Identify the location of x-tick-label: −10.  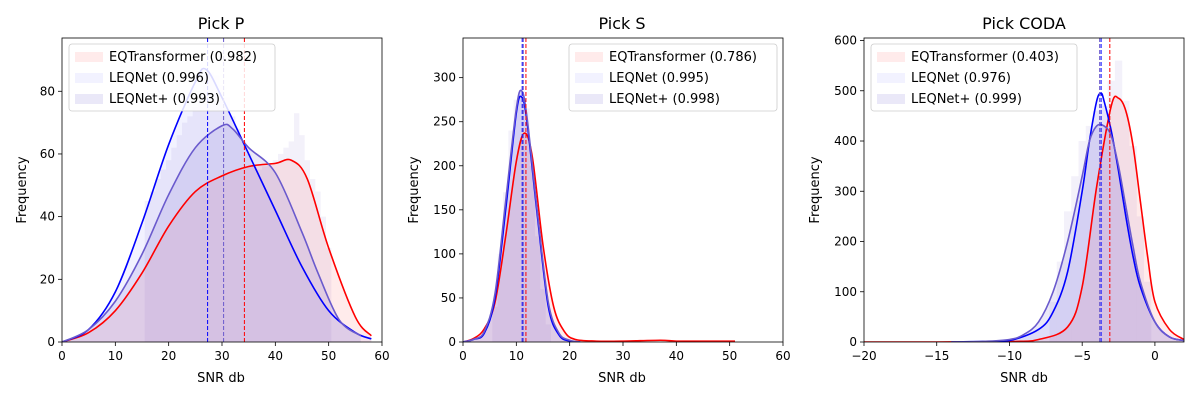
(1009, 356).